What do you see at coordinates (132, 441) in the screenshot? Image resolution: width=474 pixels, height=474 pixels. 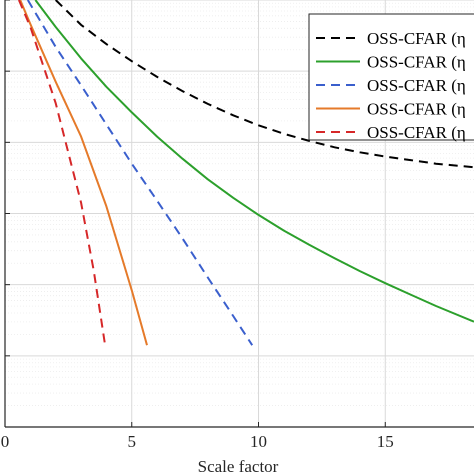 I see `x-tick-label: 5` at bounding box center [132, 441].